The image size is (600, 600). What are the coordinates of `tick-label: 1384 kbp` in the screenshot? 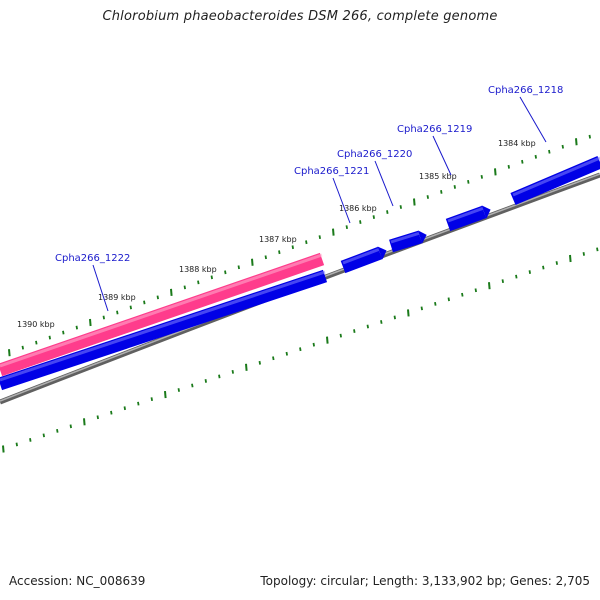 It's located at (517, 143).